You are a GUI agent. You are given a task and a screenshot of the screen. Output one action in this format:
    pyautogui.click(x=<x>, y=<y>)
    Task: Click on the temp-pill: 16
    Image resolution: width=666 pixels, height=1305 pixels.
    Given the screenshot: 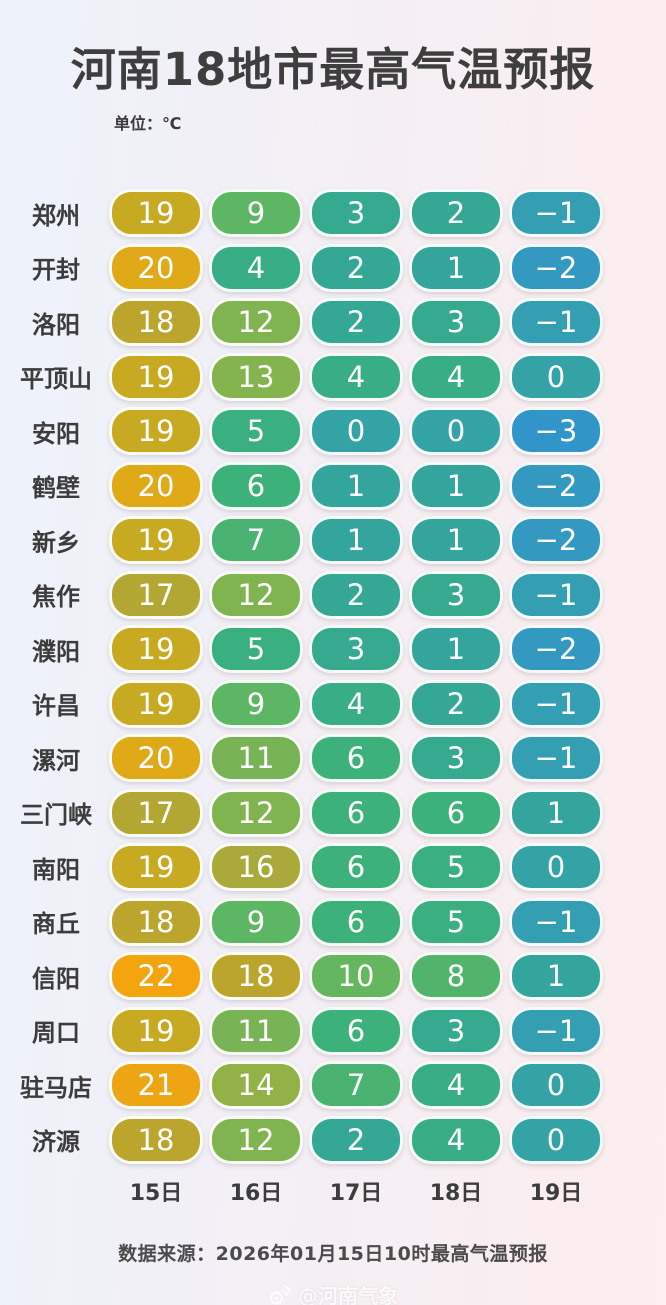 What is the action you would take?
    pyautogui.click(x=256, y=867)
    